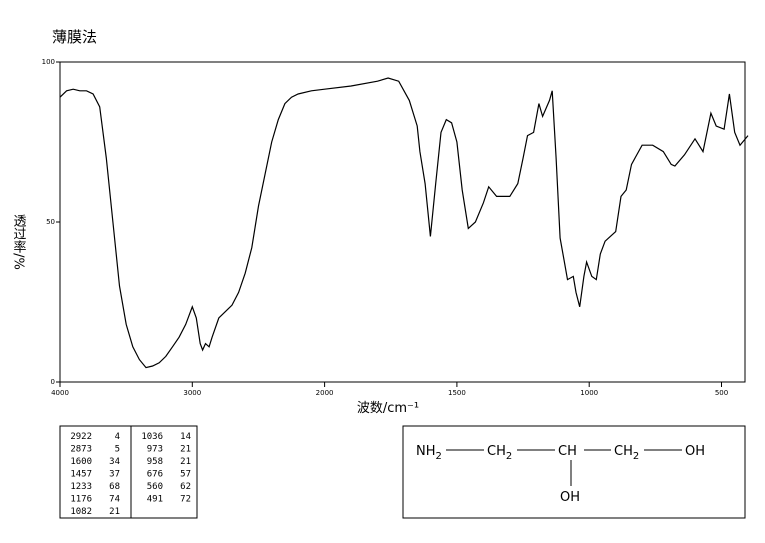 Image resolution: width=765 pixels, height=543 pixels. Describe the element at coordinates (48, 62) in the screenshot. I see `y-tick-label: 100` at that location.